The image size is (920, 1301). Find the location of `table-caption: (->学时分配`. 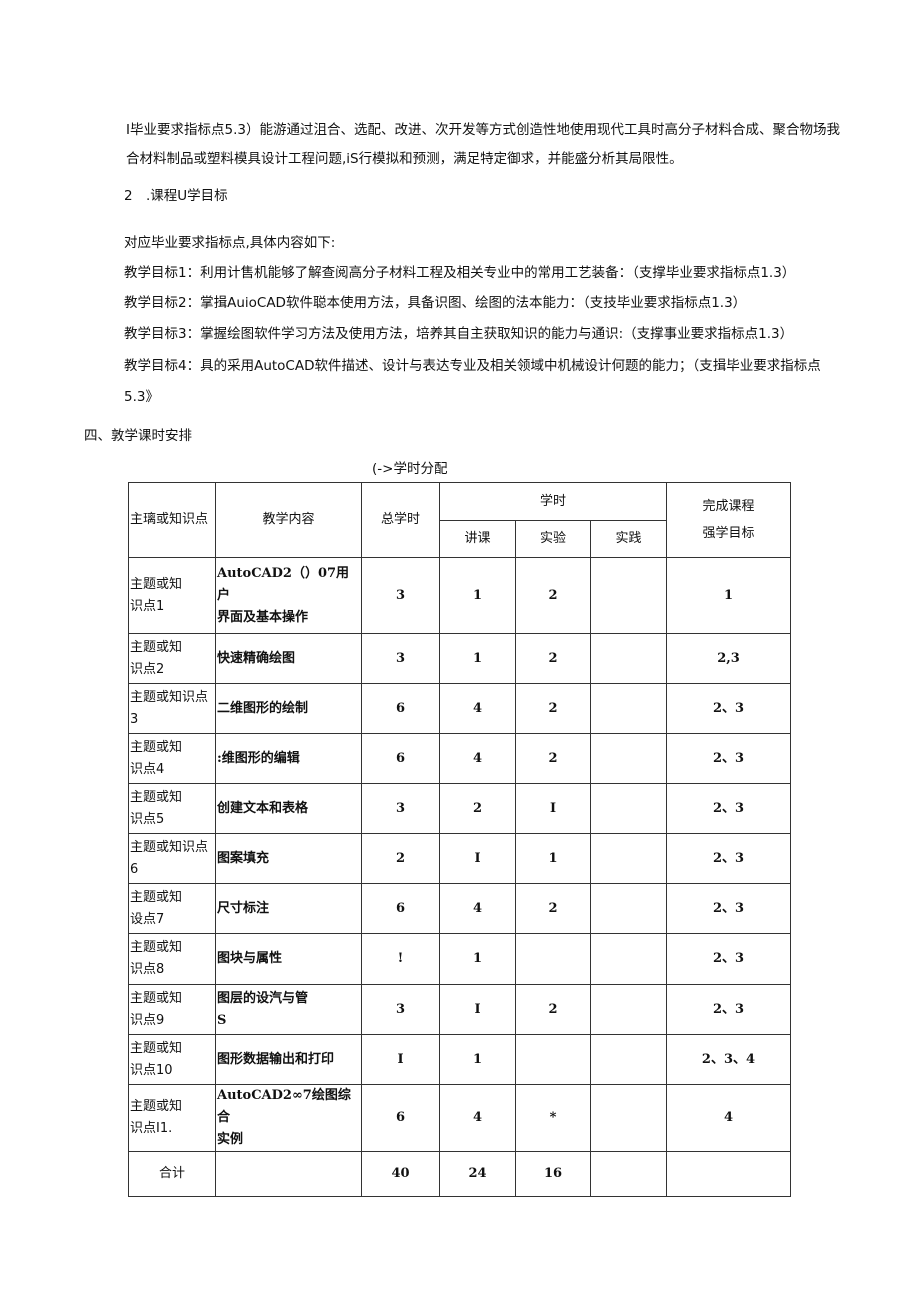

table-caption: (->学时分配 is located at coordinates (410, 469).